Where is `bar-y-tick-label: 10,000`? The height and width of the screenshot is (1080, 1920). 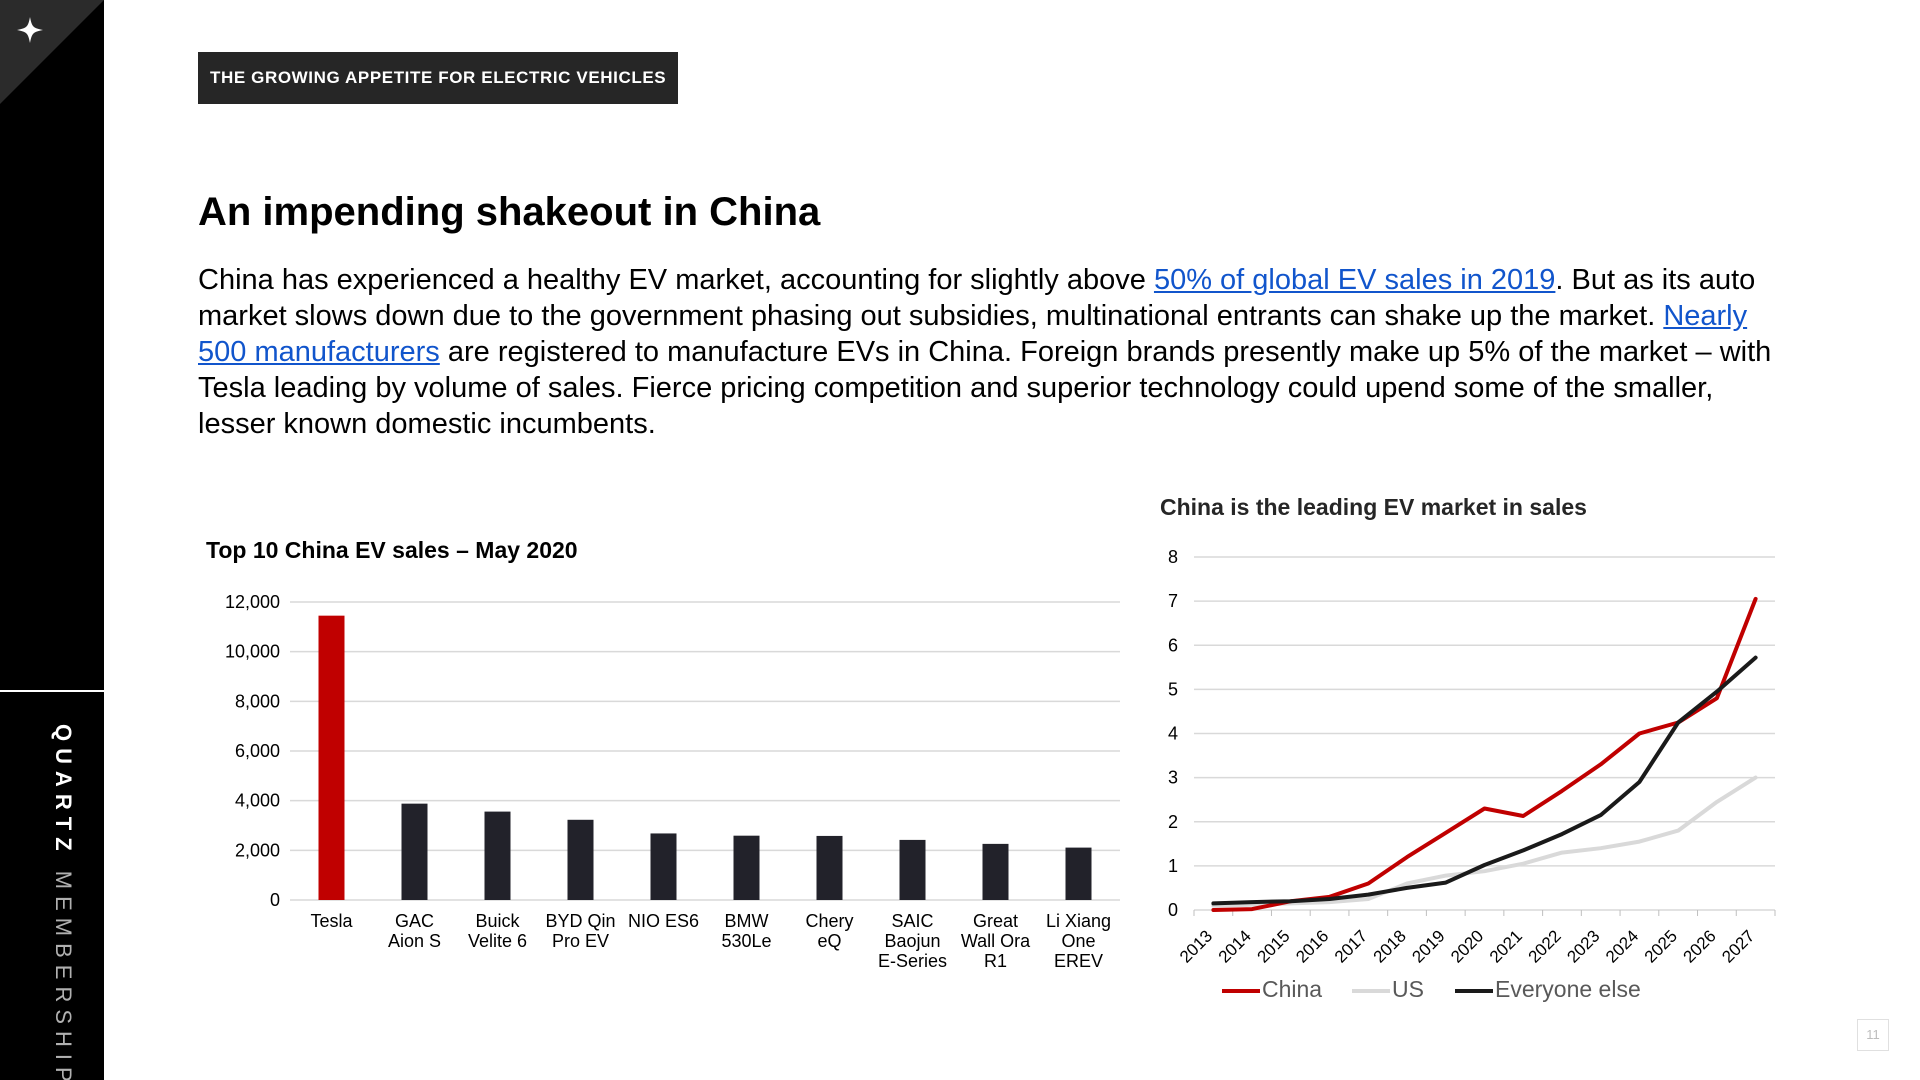
bar-y-tick-label: 10,000 is located at coordinates (252, 652).